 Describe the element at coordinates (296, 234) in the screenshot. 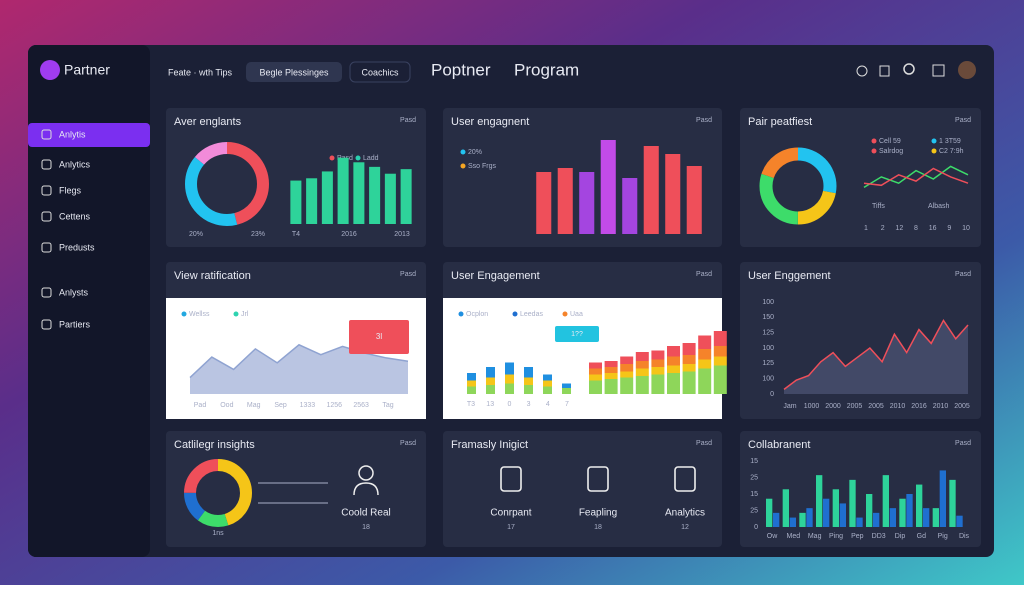

I see `x-label: T4` at that location.